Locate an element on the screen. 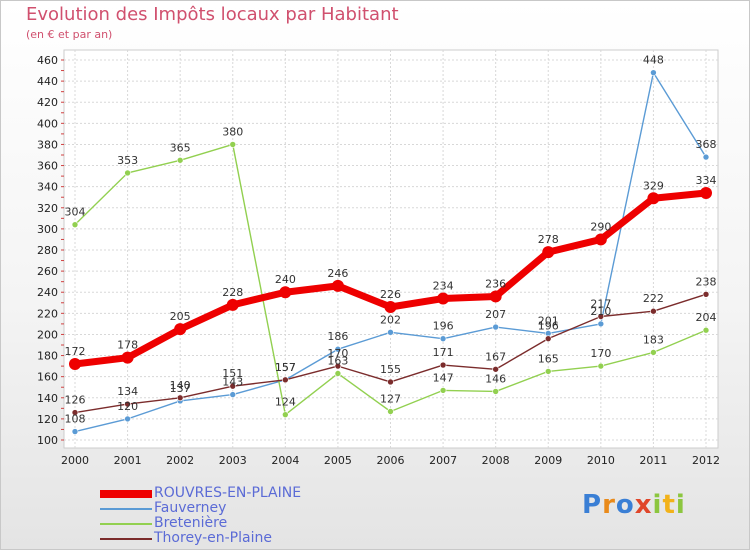 The image size is (750, 550). data-label: 143 is located at coordinates (232, 382).